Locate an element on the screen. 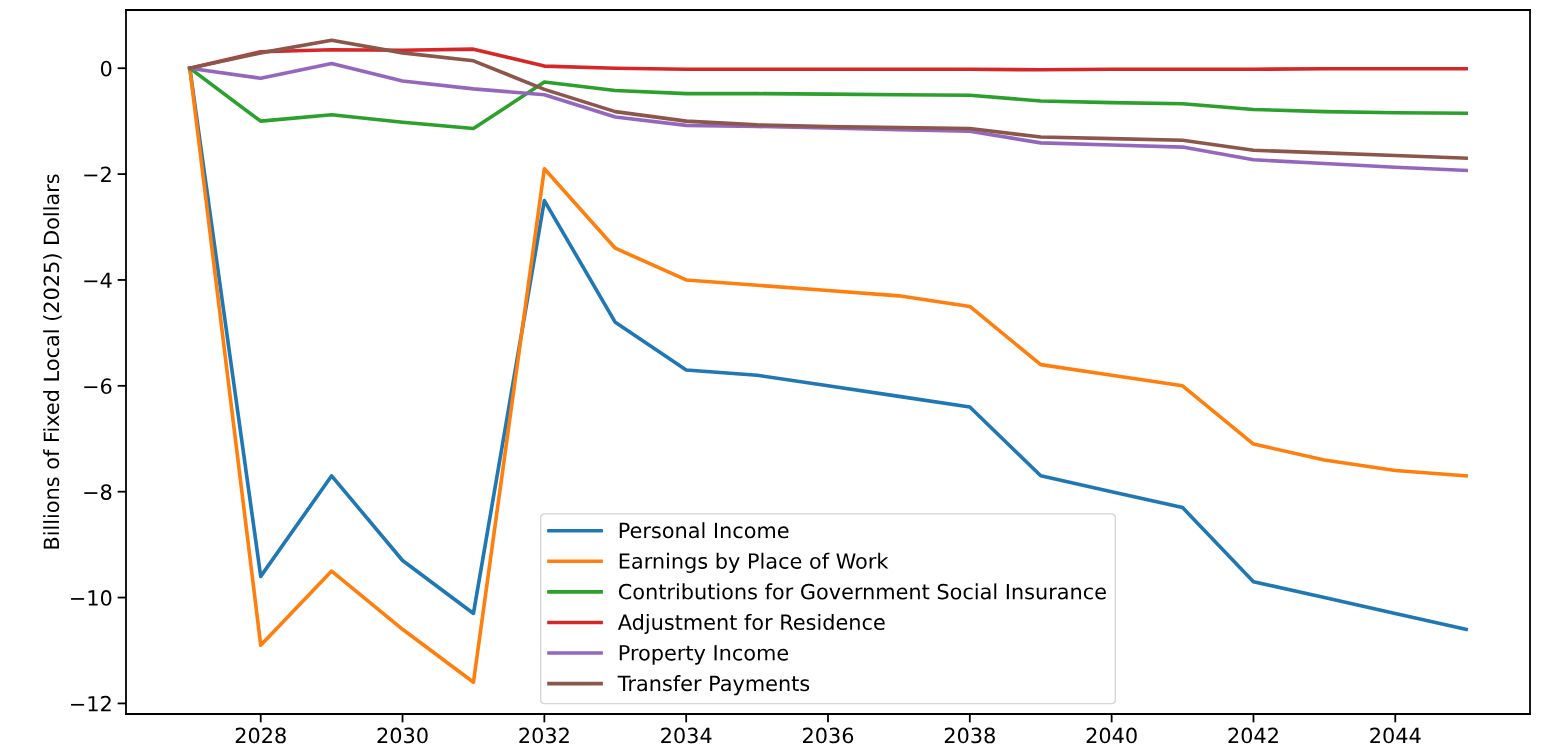 This screenshot has height=756, width=1544. x-tick-label: 2044 is located at coordinates (1395, 735).